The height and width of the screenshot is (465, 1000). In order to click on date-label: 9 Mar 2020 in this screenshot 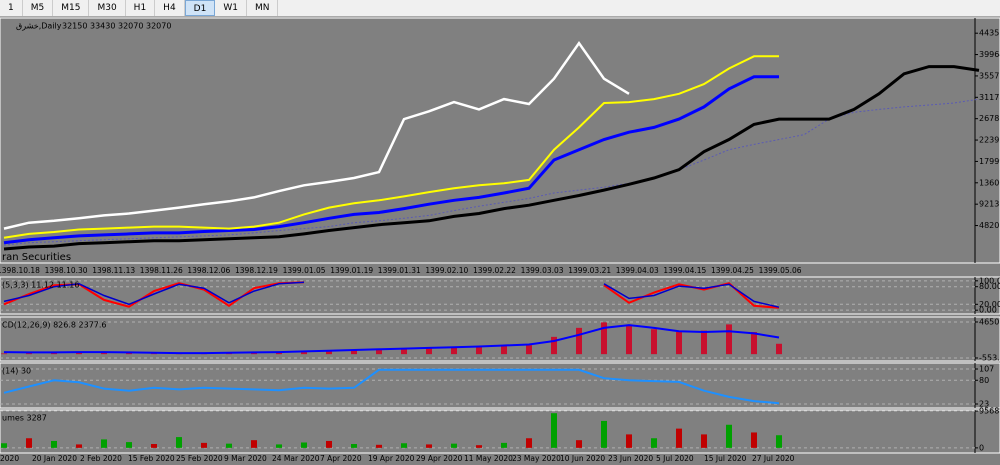, I will do `click(245, 458)`.